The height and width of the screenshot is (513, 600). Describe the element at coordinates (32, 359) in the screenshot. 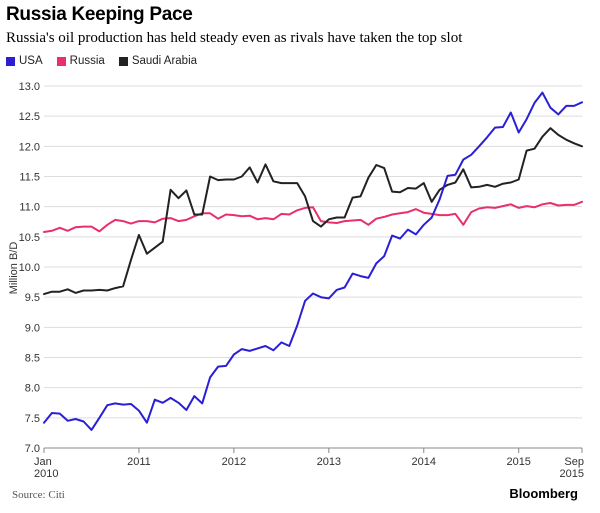

I see `y-tick-label: 8.5` at that location.